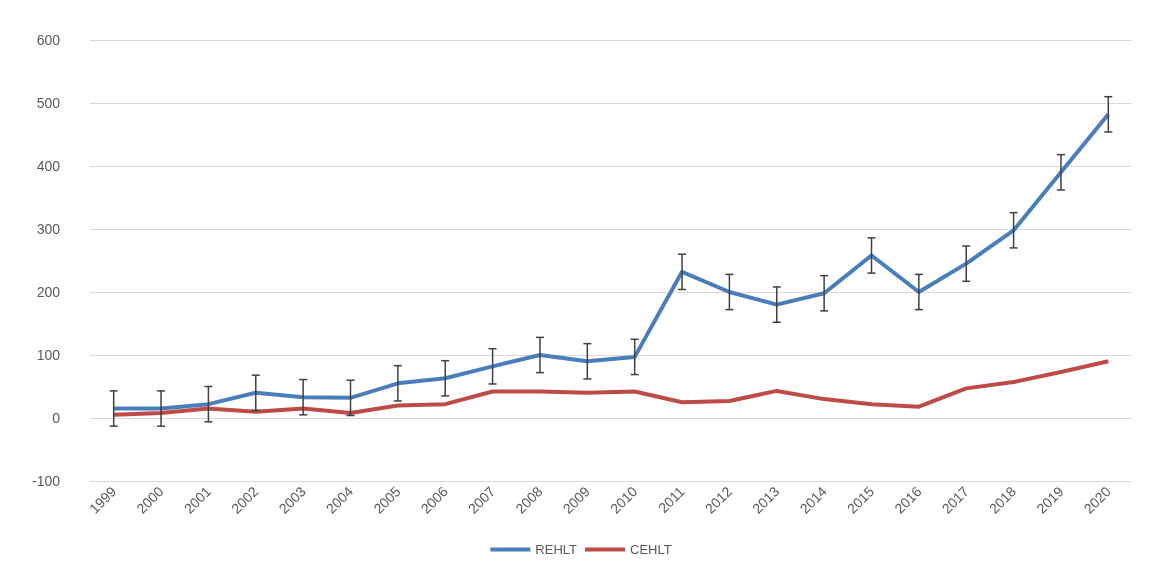  What do you see at coordinates (48, 355) in the screenshot?
I see `y-tick-label: 100` at bounding box center [48, 355].